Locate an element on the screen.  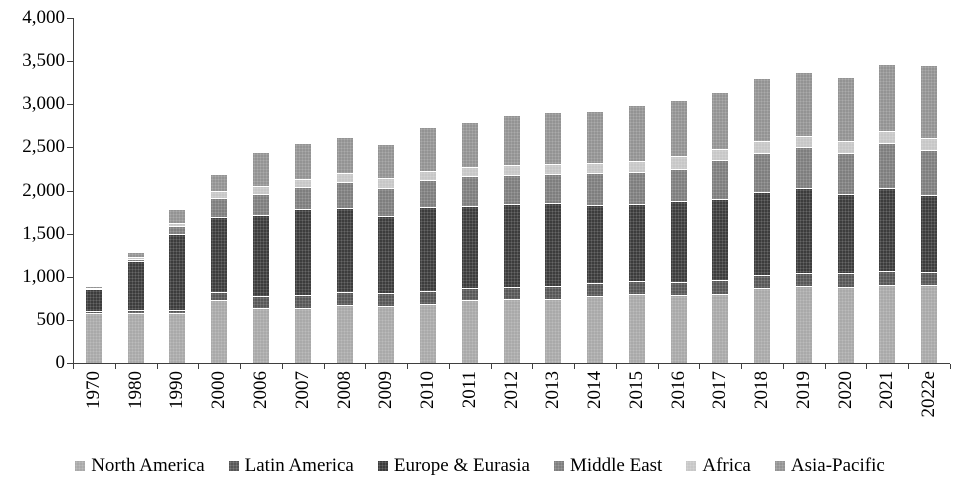
bar-2017 is located at coordinates (720, 228).